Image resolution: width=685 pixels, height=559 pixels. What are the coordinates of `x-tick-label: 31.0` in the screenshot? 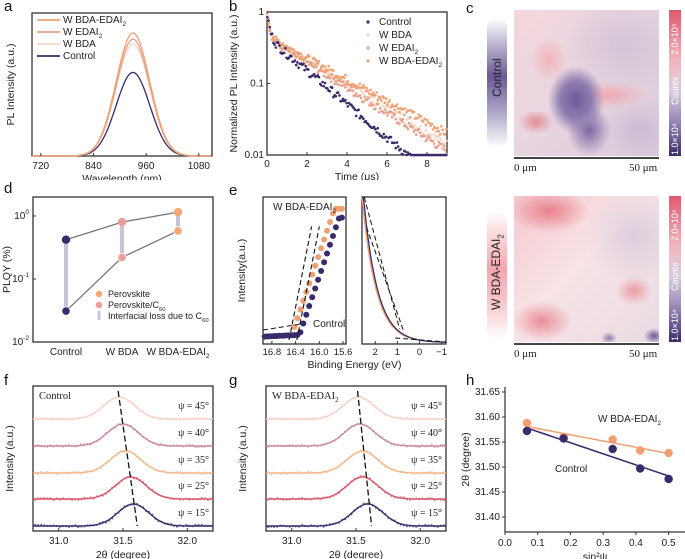 It's located at (59, 541).